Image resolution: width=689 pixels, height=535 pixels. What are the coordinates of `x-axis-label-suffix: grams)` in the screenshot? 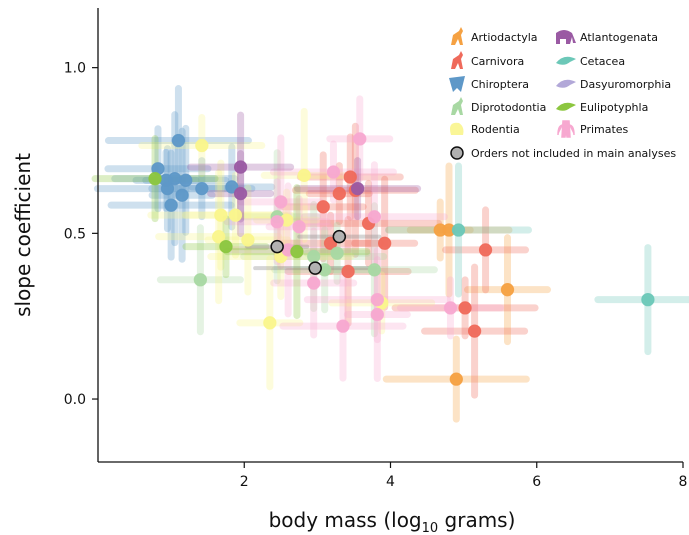 It's located at (476, 520).